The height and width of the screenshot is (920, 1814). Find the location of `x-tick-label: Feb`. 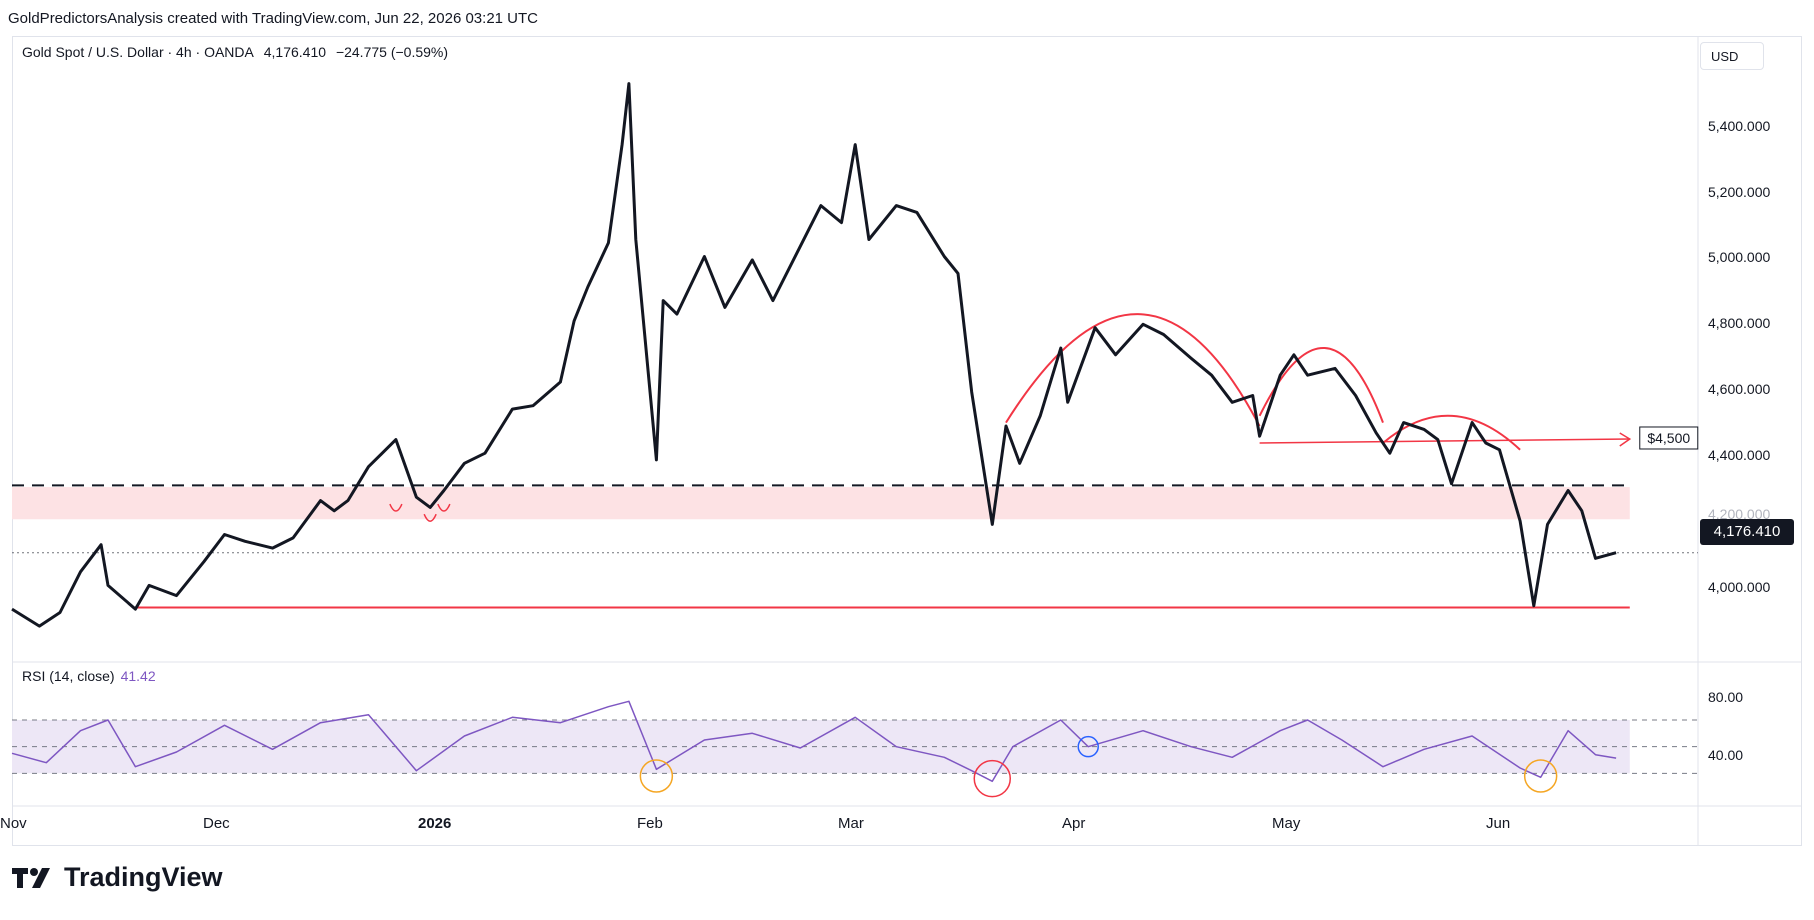

x-tick-label: Feb is located at coordinates (650, 823).